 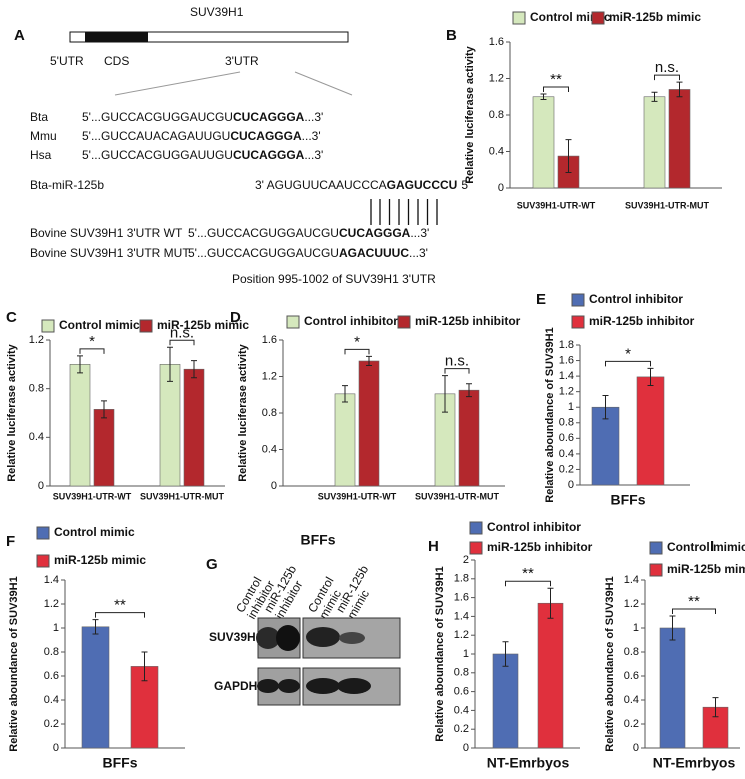 I want to click on species: Mmu, so click(x=43, y=136).